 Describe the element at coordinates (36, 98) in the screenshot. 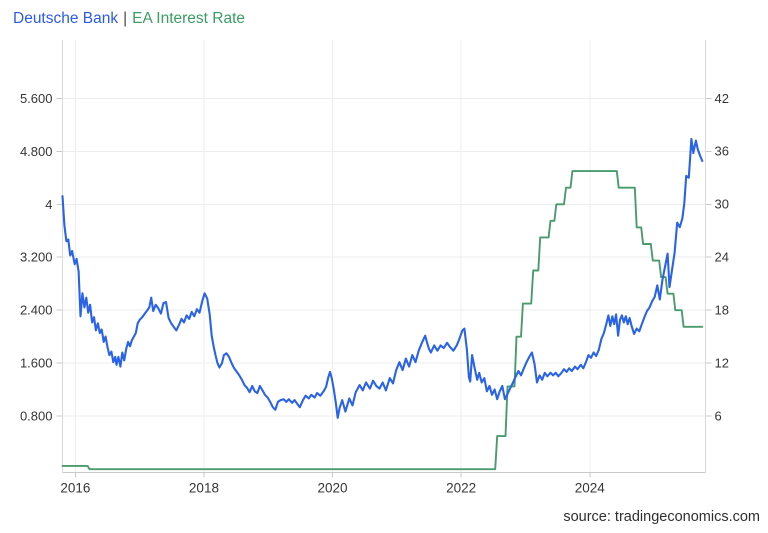

I see `left-axis-label: 5.600` at that location.